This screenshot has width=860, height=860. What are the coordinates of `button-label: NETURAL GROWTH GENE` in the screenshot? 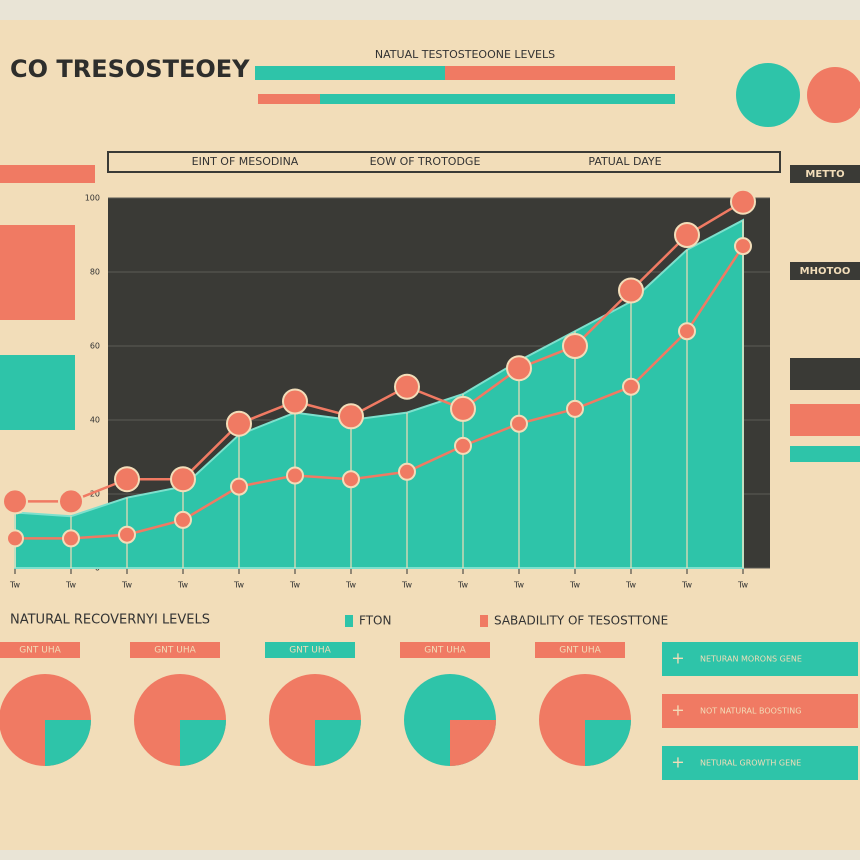 It's located at (750, 763).